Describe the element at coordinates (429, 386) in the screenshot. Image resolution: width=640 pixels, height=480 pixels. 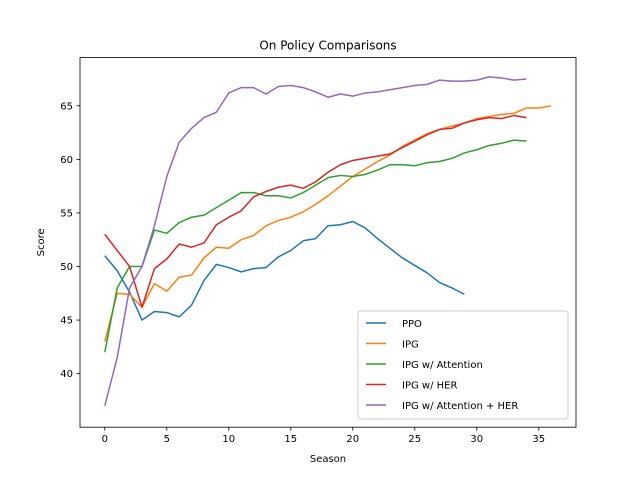
I see `legend-label: IPG w/ HER` at that location.